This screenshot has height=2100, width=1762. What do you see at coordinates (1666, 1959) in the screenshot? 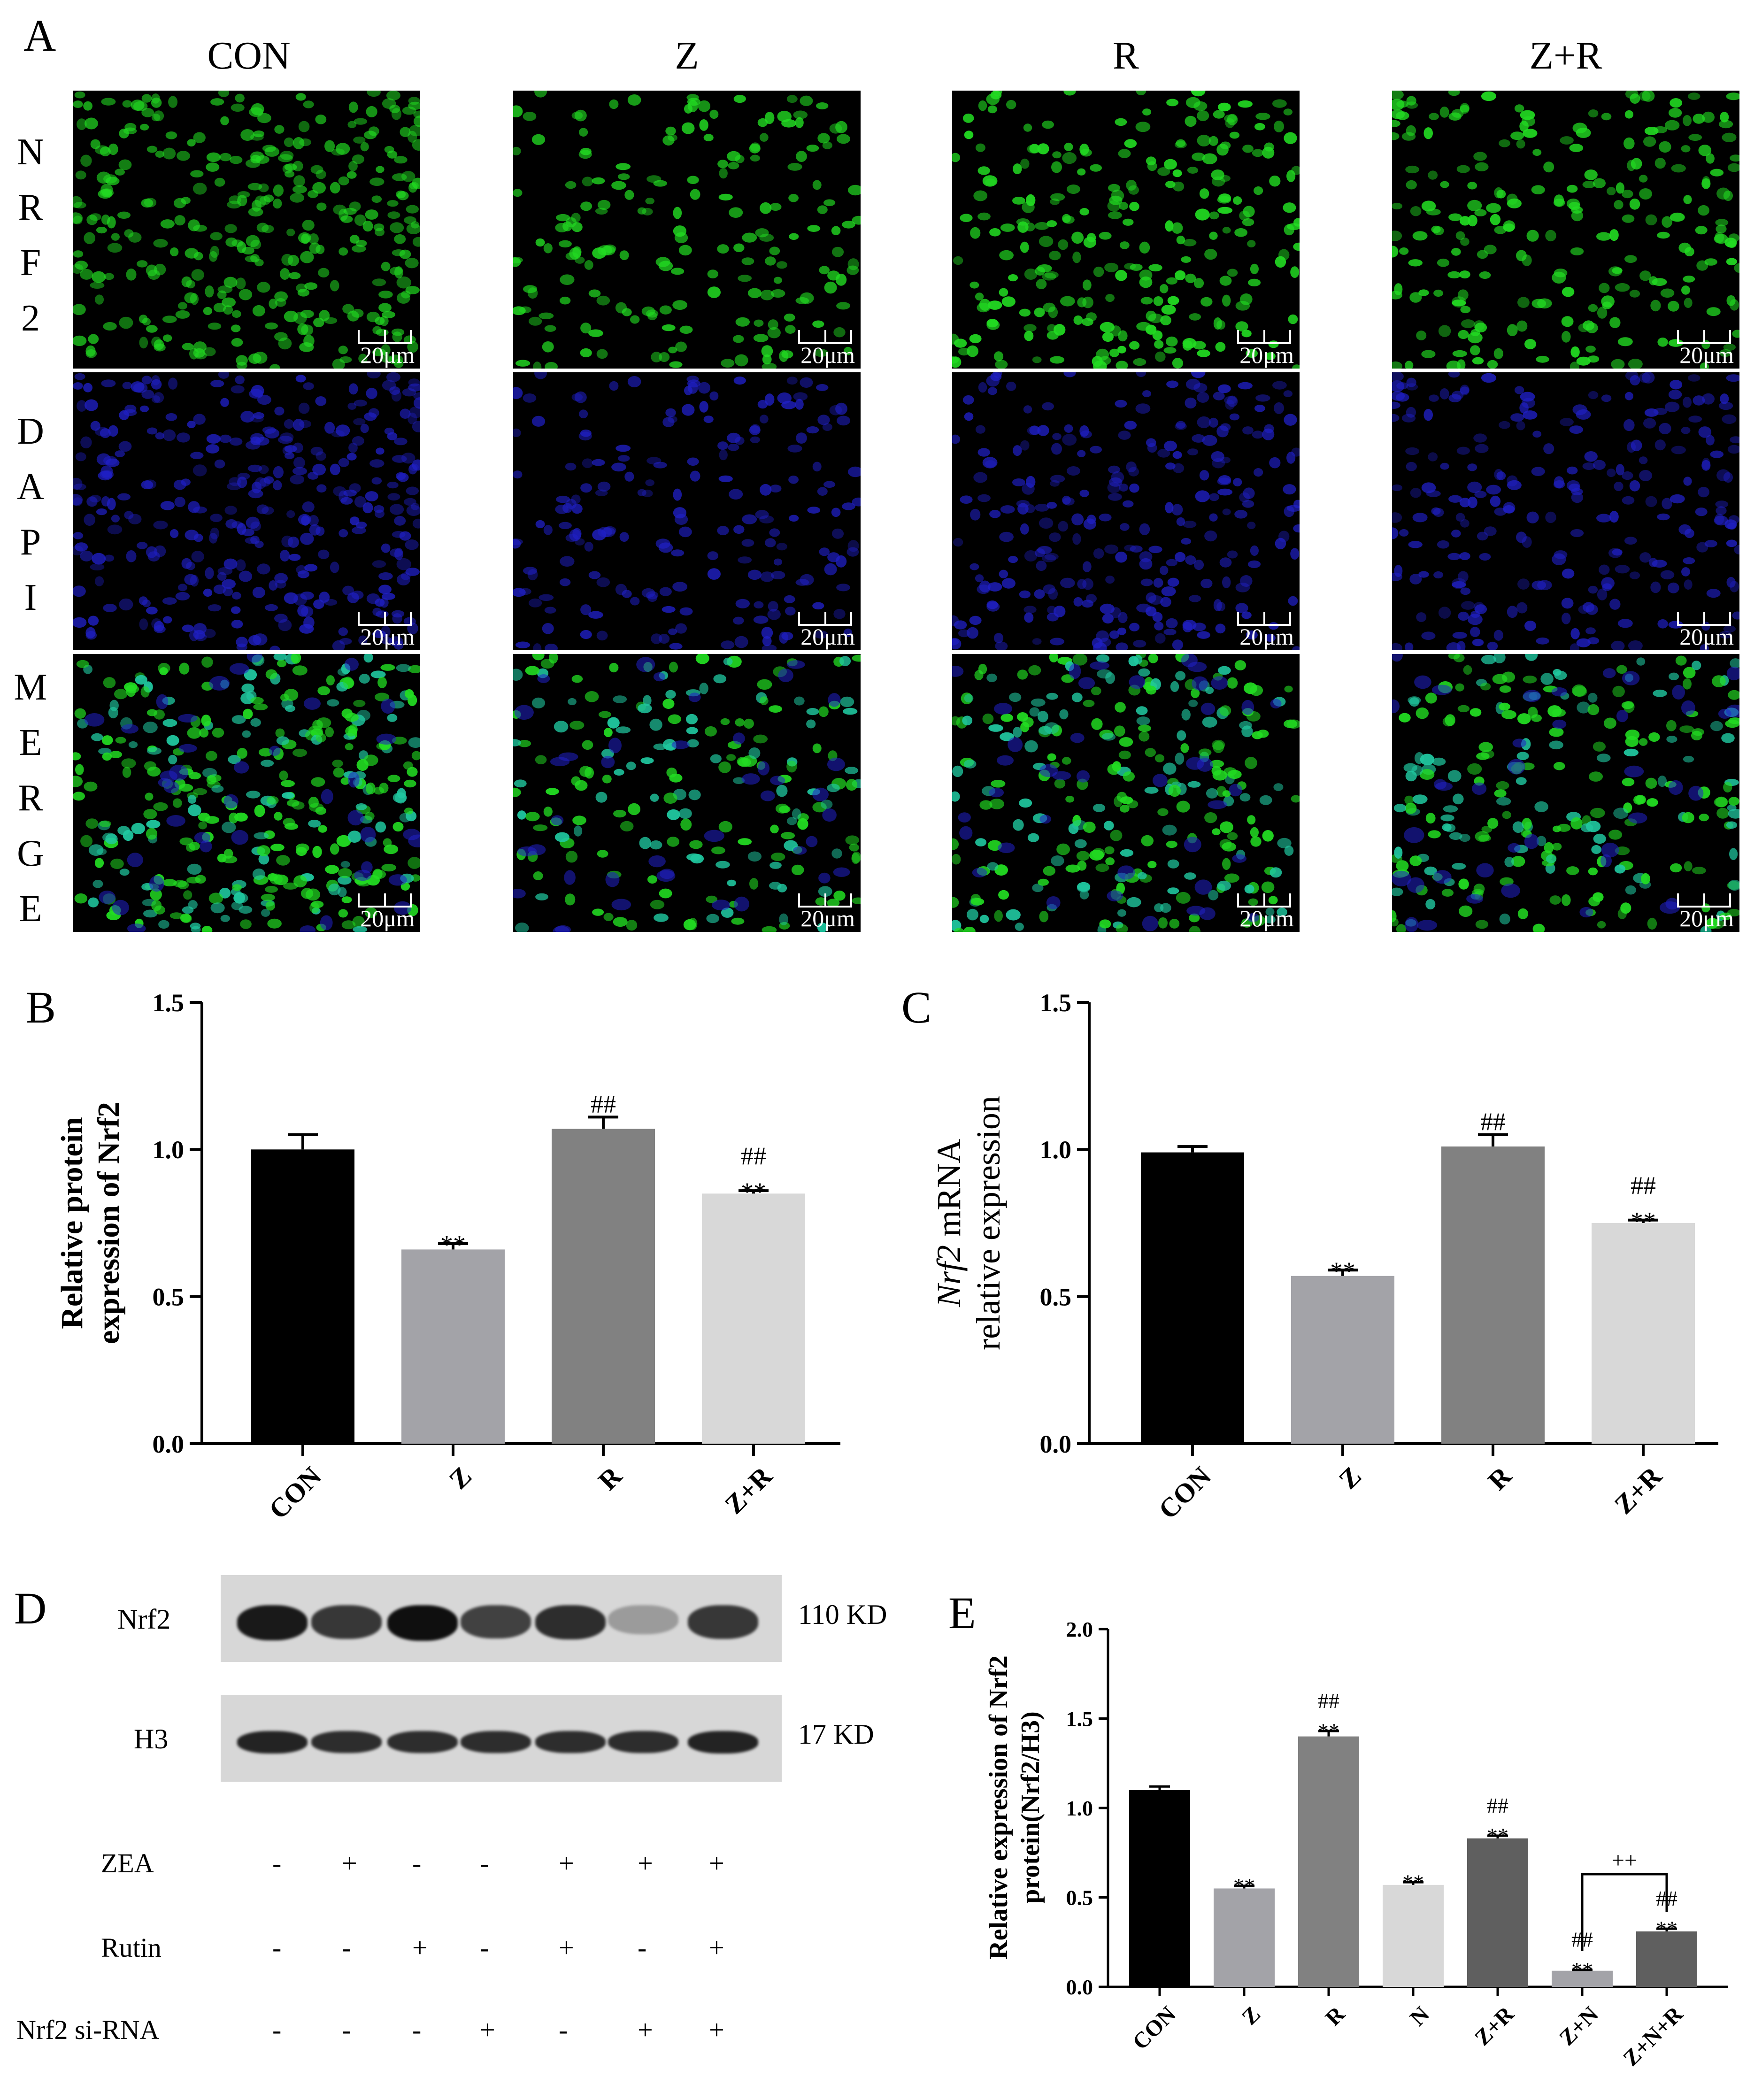
I see `bar-z-n-r` at bounding box center [1666, 1959].